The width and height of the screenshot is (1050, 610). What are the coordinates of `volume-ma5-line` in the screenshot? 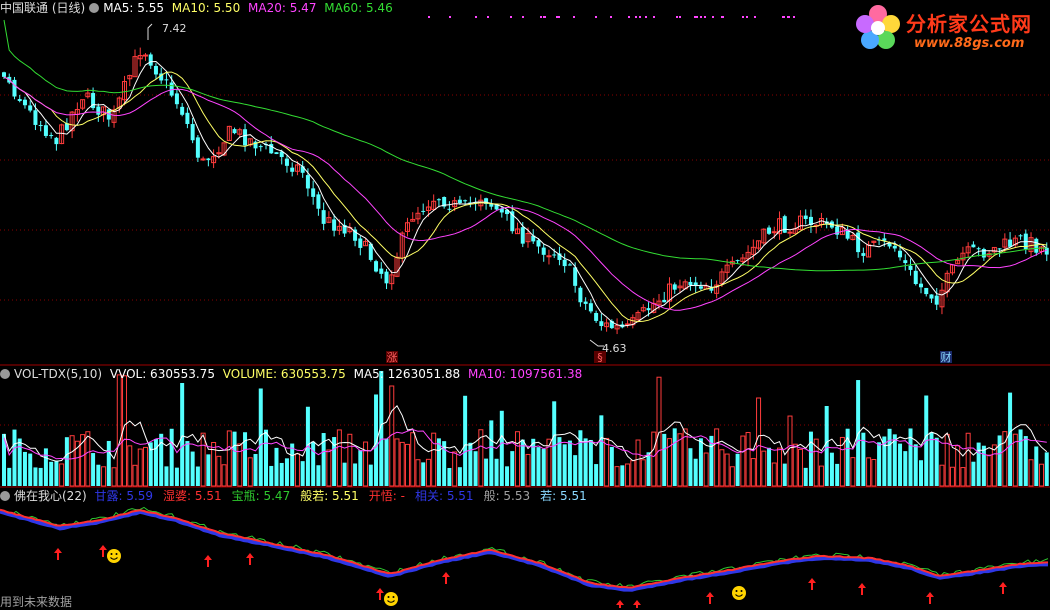 It's located at (525, 433).